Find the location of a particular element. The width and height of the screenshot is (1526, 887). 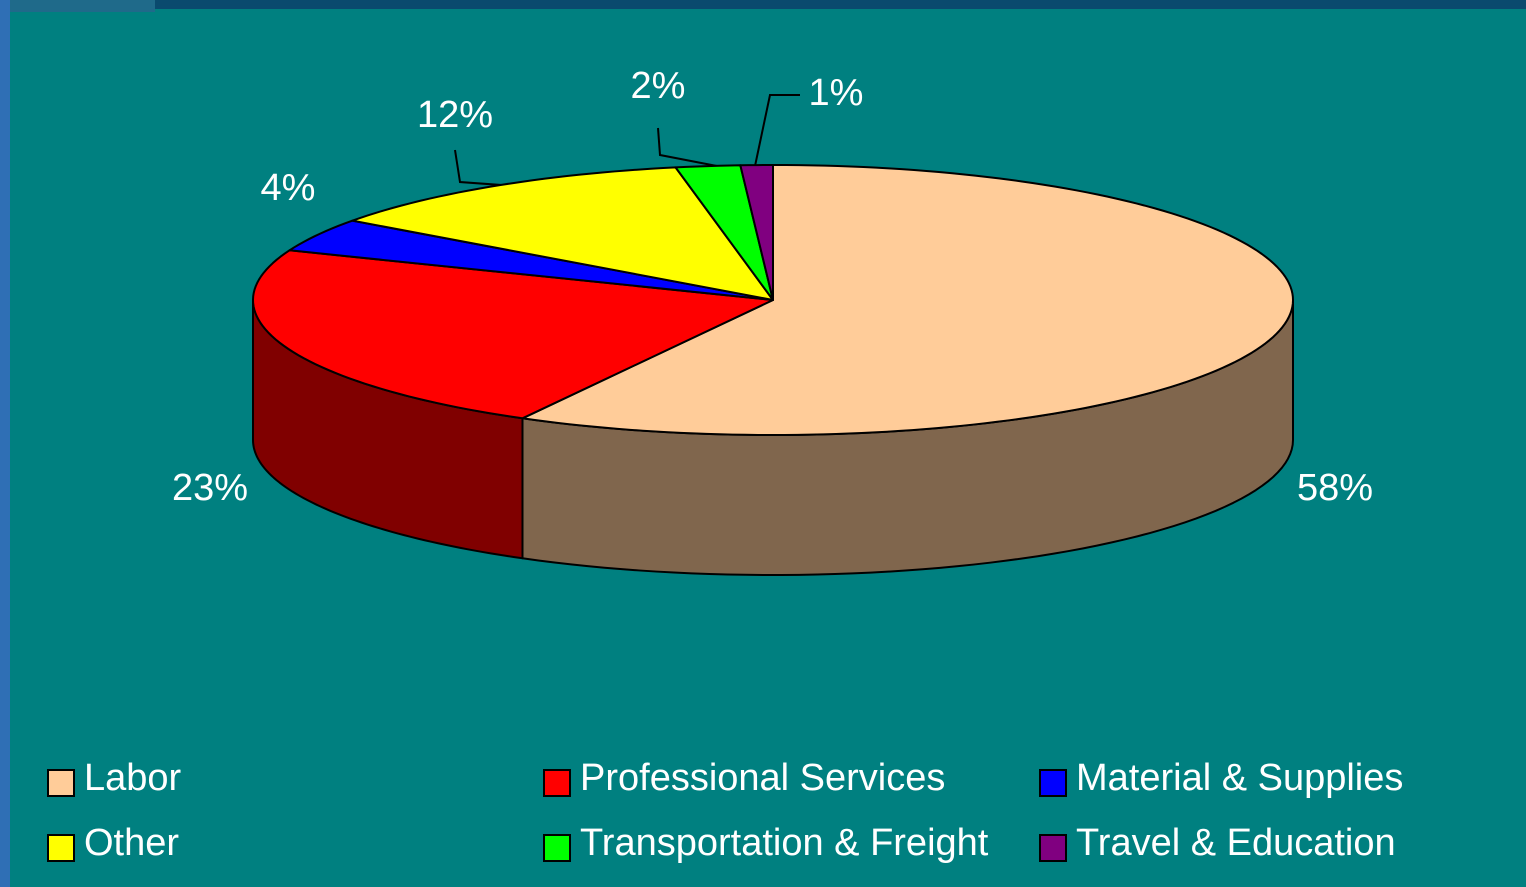

value-label: 58% is located at coordinates (1335, 488).